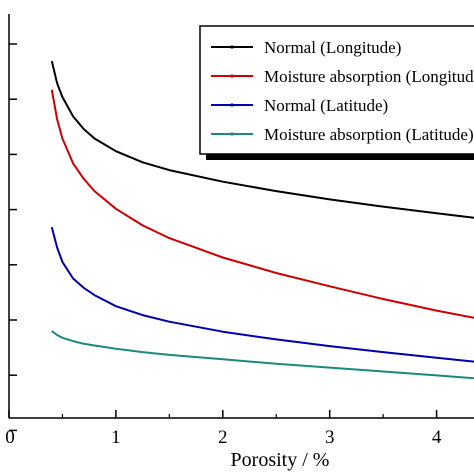  I want to click on x-axis-title: Porosity / %, so click(280, 460).